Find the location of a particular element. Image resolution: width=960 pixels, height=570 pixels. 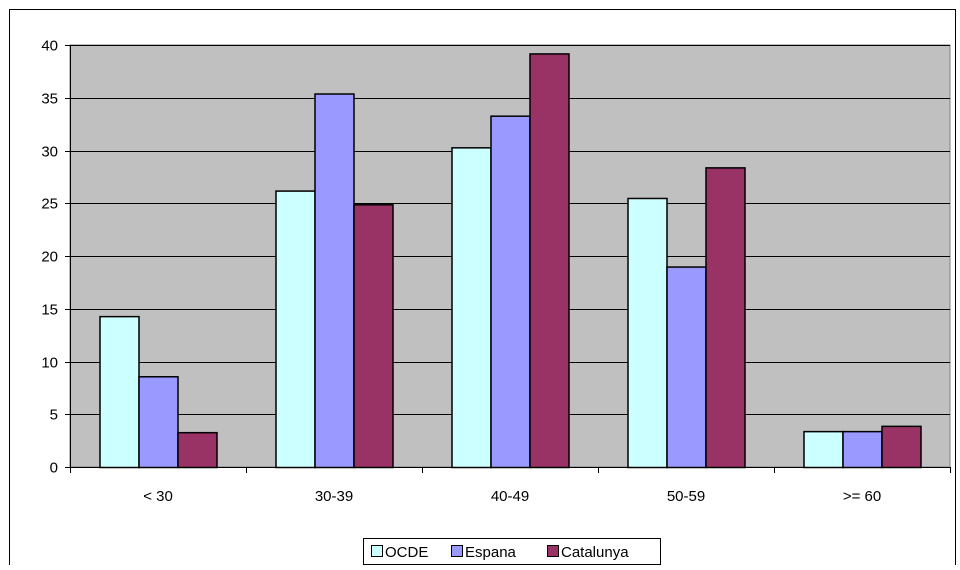

y-tick-label: 25 is located at coordinates (49, 204).